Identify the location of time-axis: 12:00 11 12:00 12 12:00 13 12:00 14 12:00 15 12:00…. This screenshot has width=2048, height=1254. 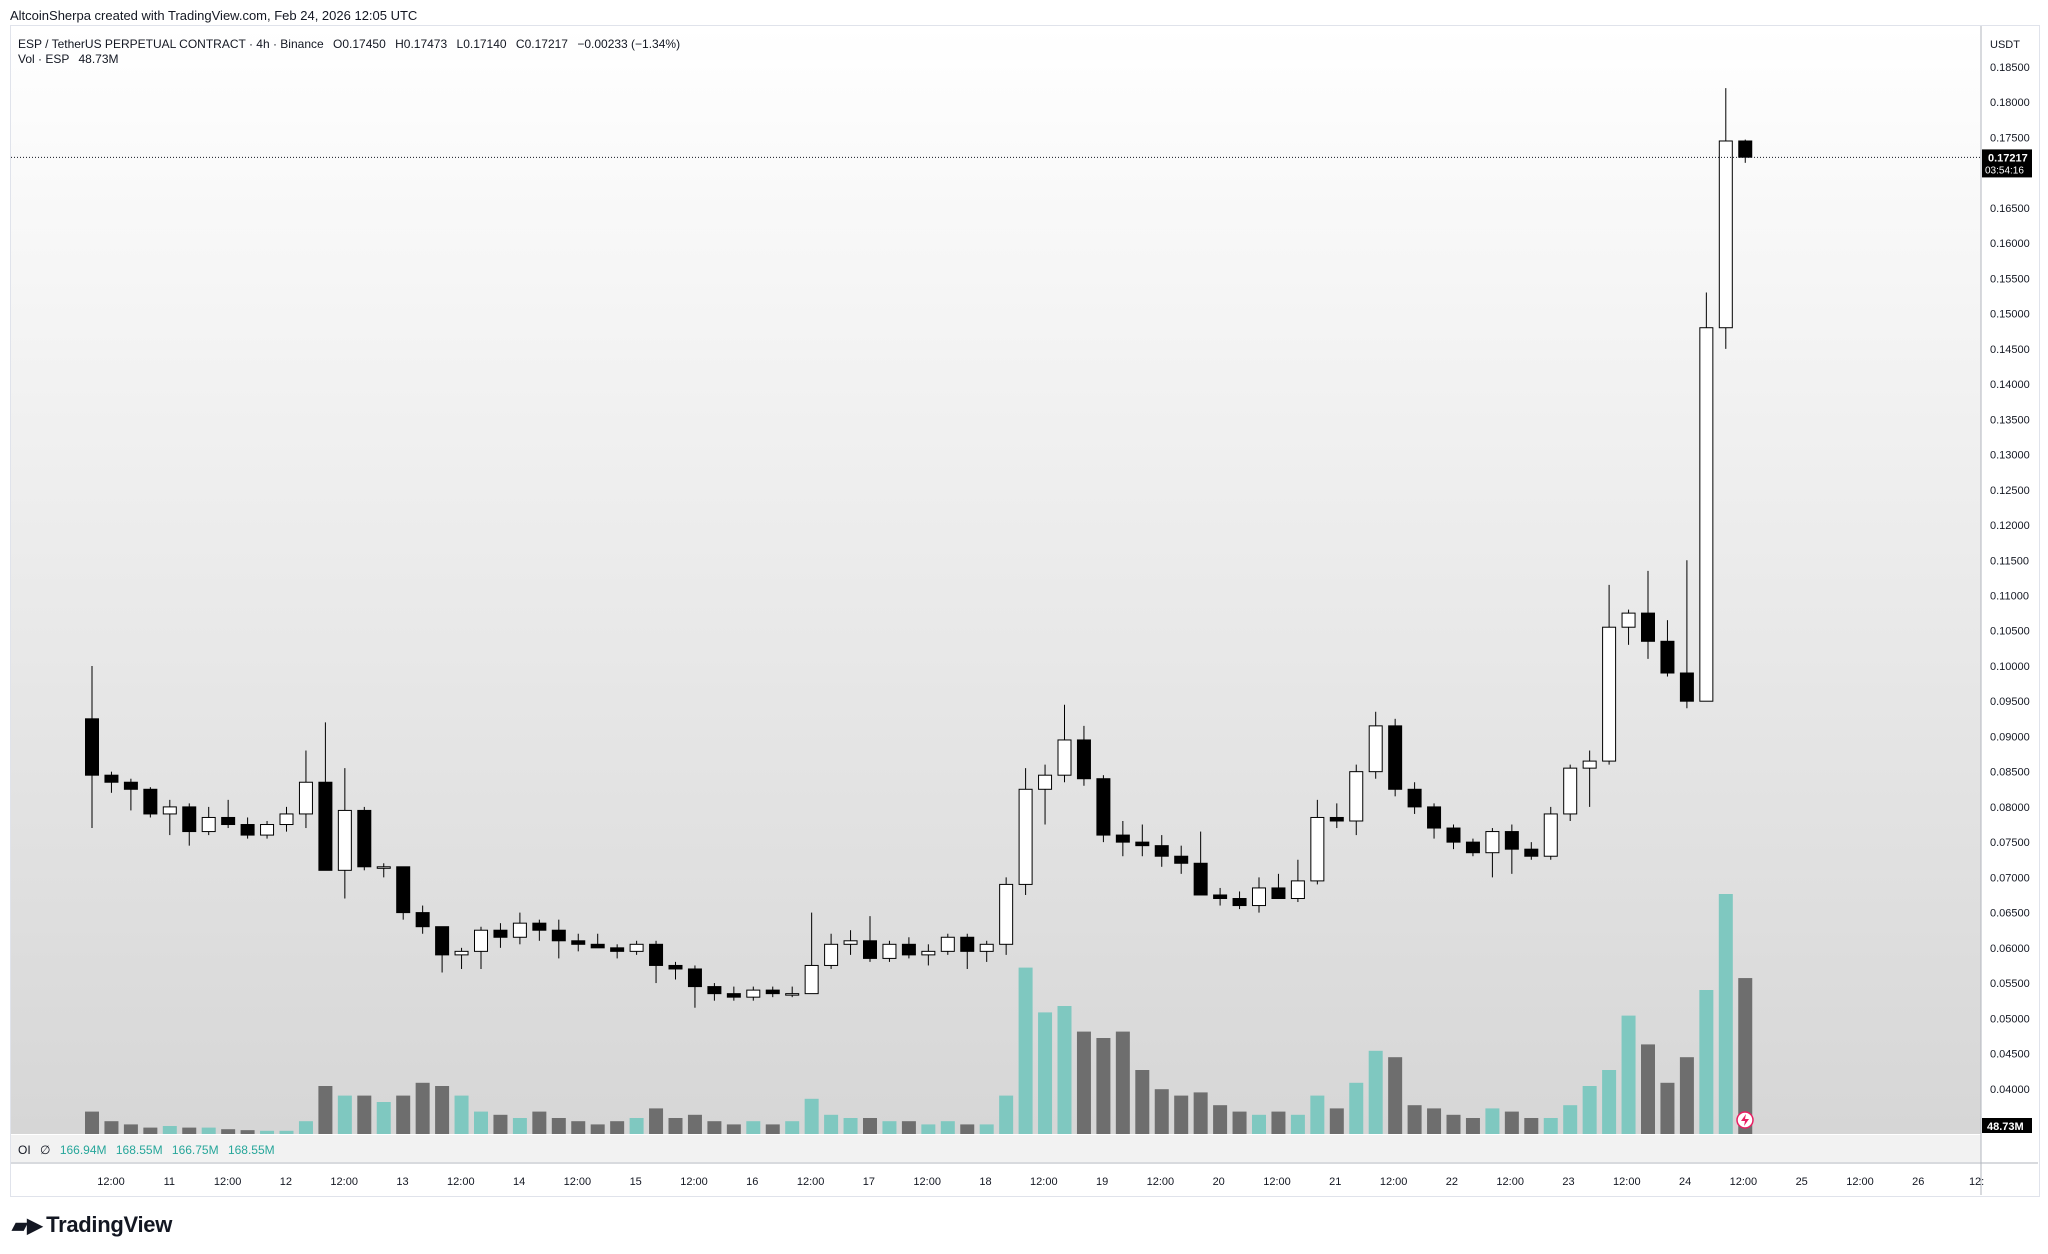
(1040, 1182).